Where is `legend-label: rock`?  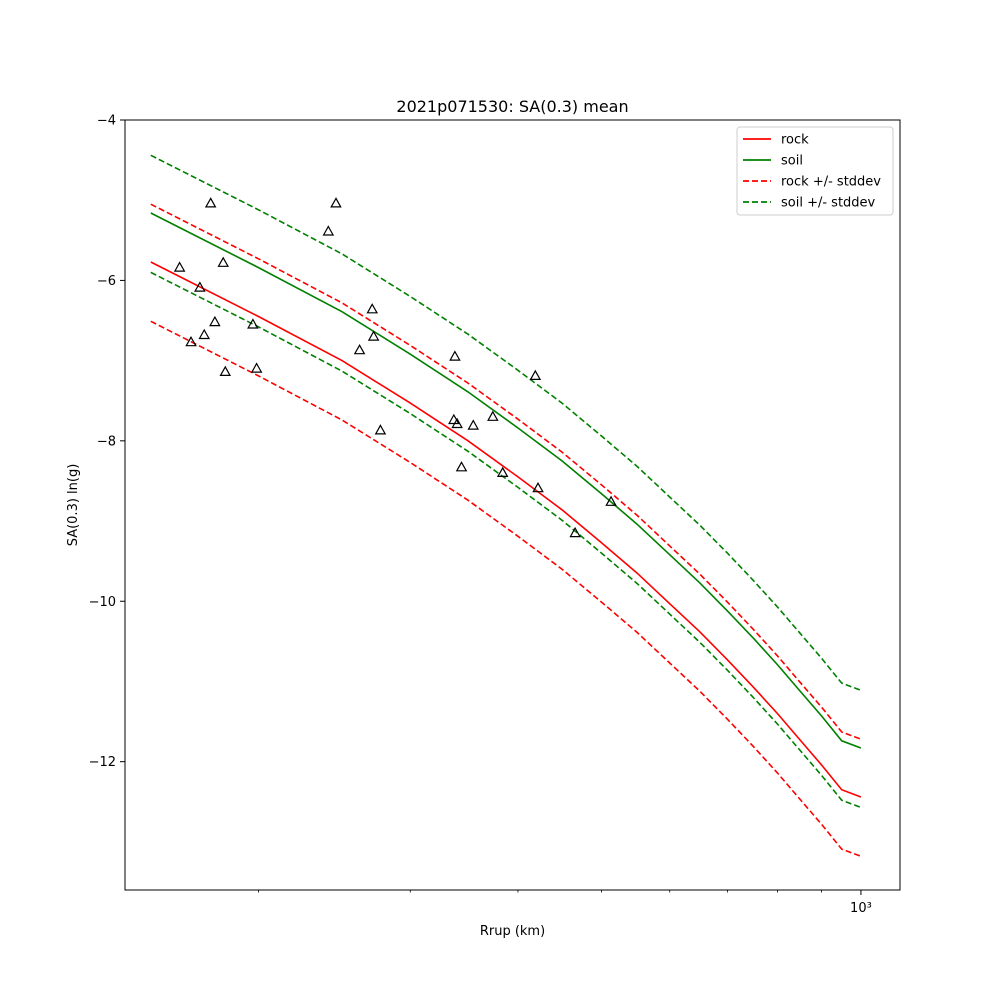
legend-label: rock is located at coordinates (795, 140).